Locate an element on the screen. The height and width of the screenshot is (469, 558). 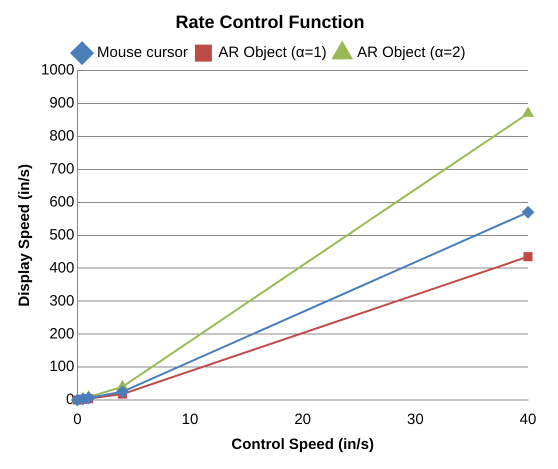
legend-label: AR Object (α=1) is located at coordinates (272, 53).